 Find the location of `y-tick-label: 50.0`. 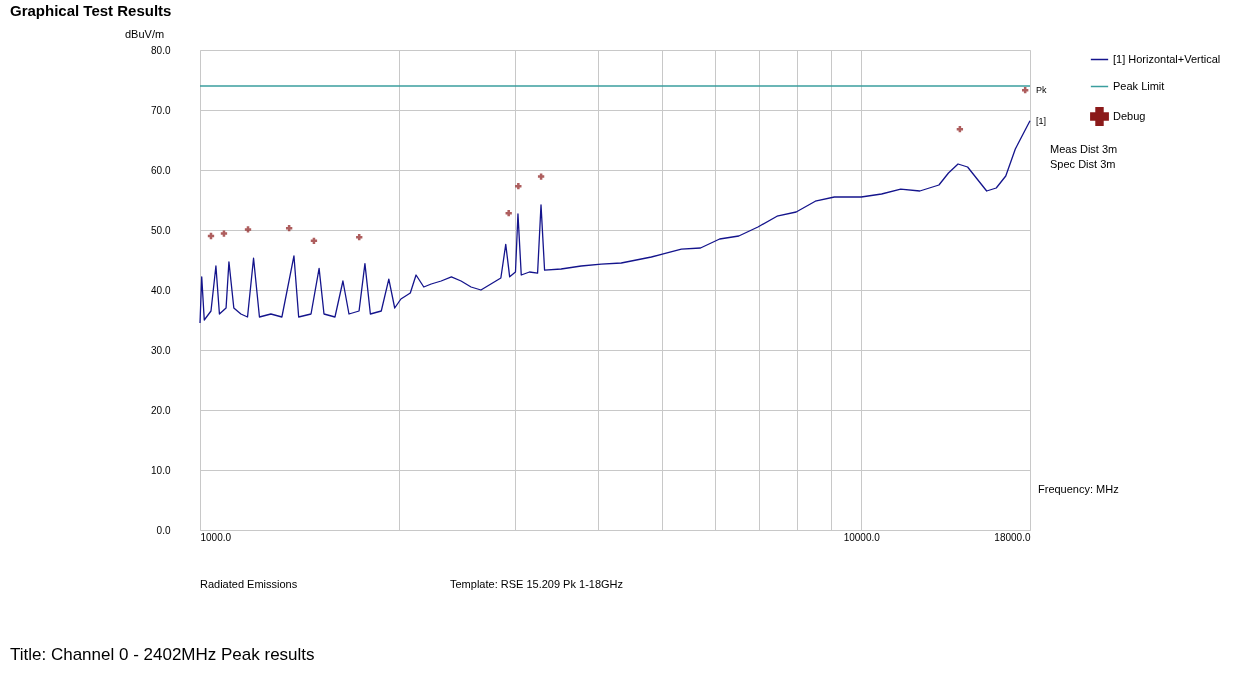

y-tick-label: 50.0 is located at coordinates (161, 230).